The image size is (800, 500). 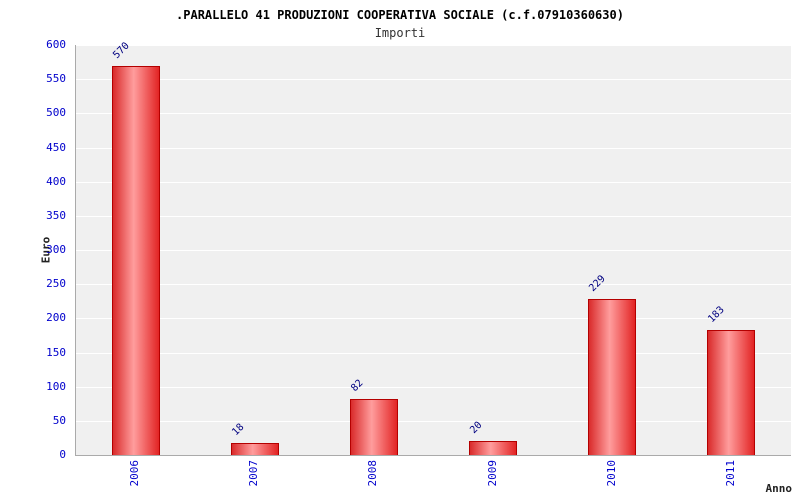 I want to click on y-tick-label: 400, so click(x=56, y=181).